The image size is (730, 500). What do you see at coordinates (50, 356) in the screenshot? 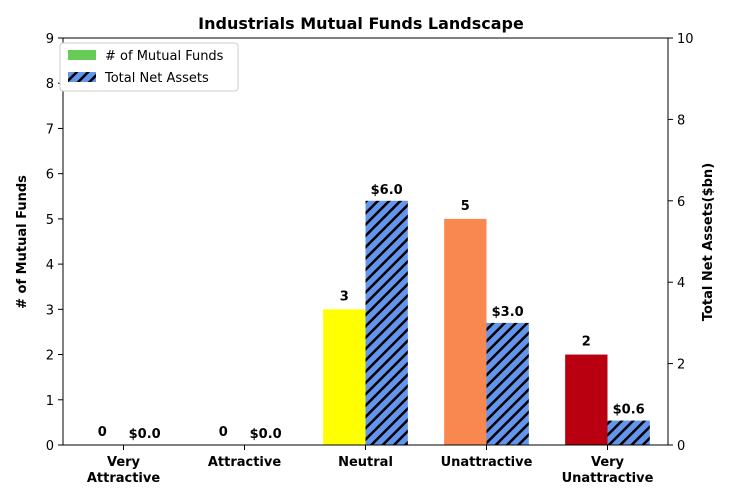
I see `y-left-tick-label: 2` at bounding box center [50, 356].